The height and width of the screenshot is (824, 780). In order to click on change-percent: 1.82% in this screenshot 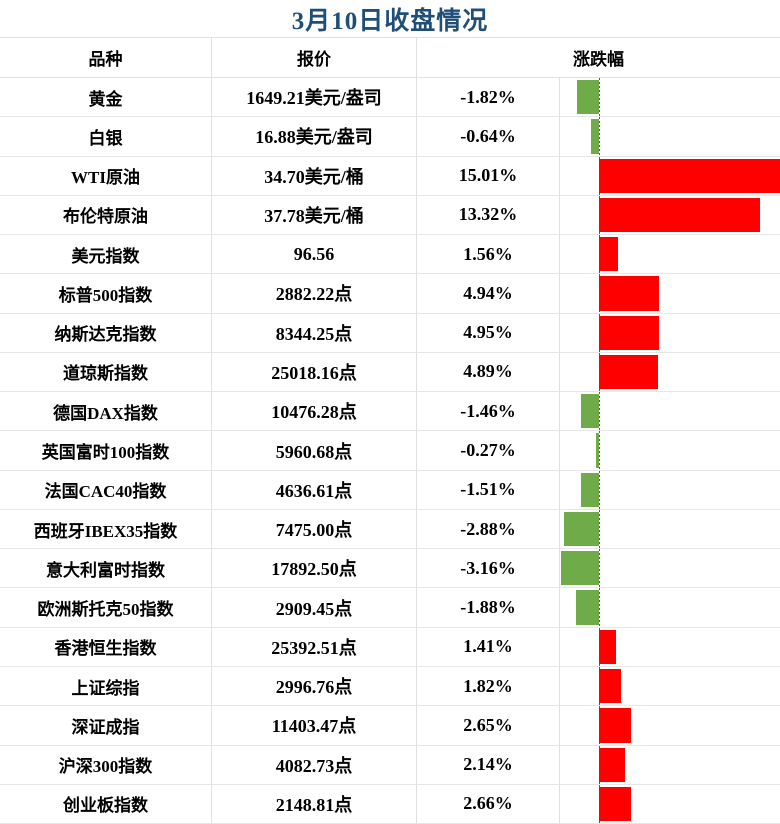, I will do `click(488, 686)`.